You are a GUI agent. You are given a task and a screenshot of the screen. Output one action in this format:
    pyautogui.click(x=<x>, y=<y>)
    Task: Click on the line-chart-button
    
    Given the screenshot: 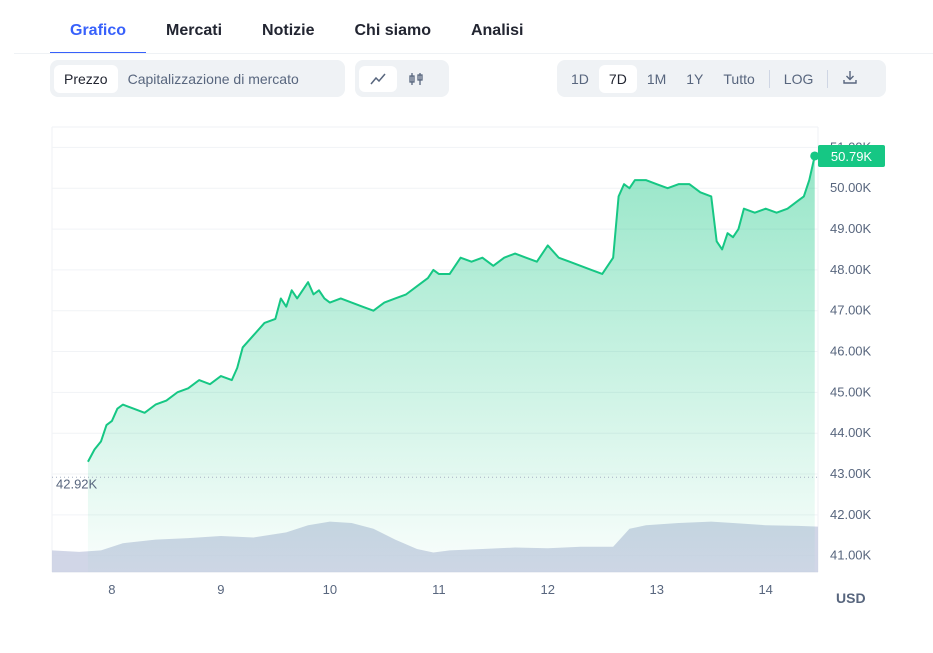 What is the action you would take?
    pyautogui.click(x=378, y=78)
    